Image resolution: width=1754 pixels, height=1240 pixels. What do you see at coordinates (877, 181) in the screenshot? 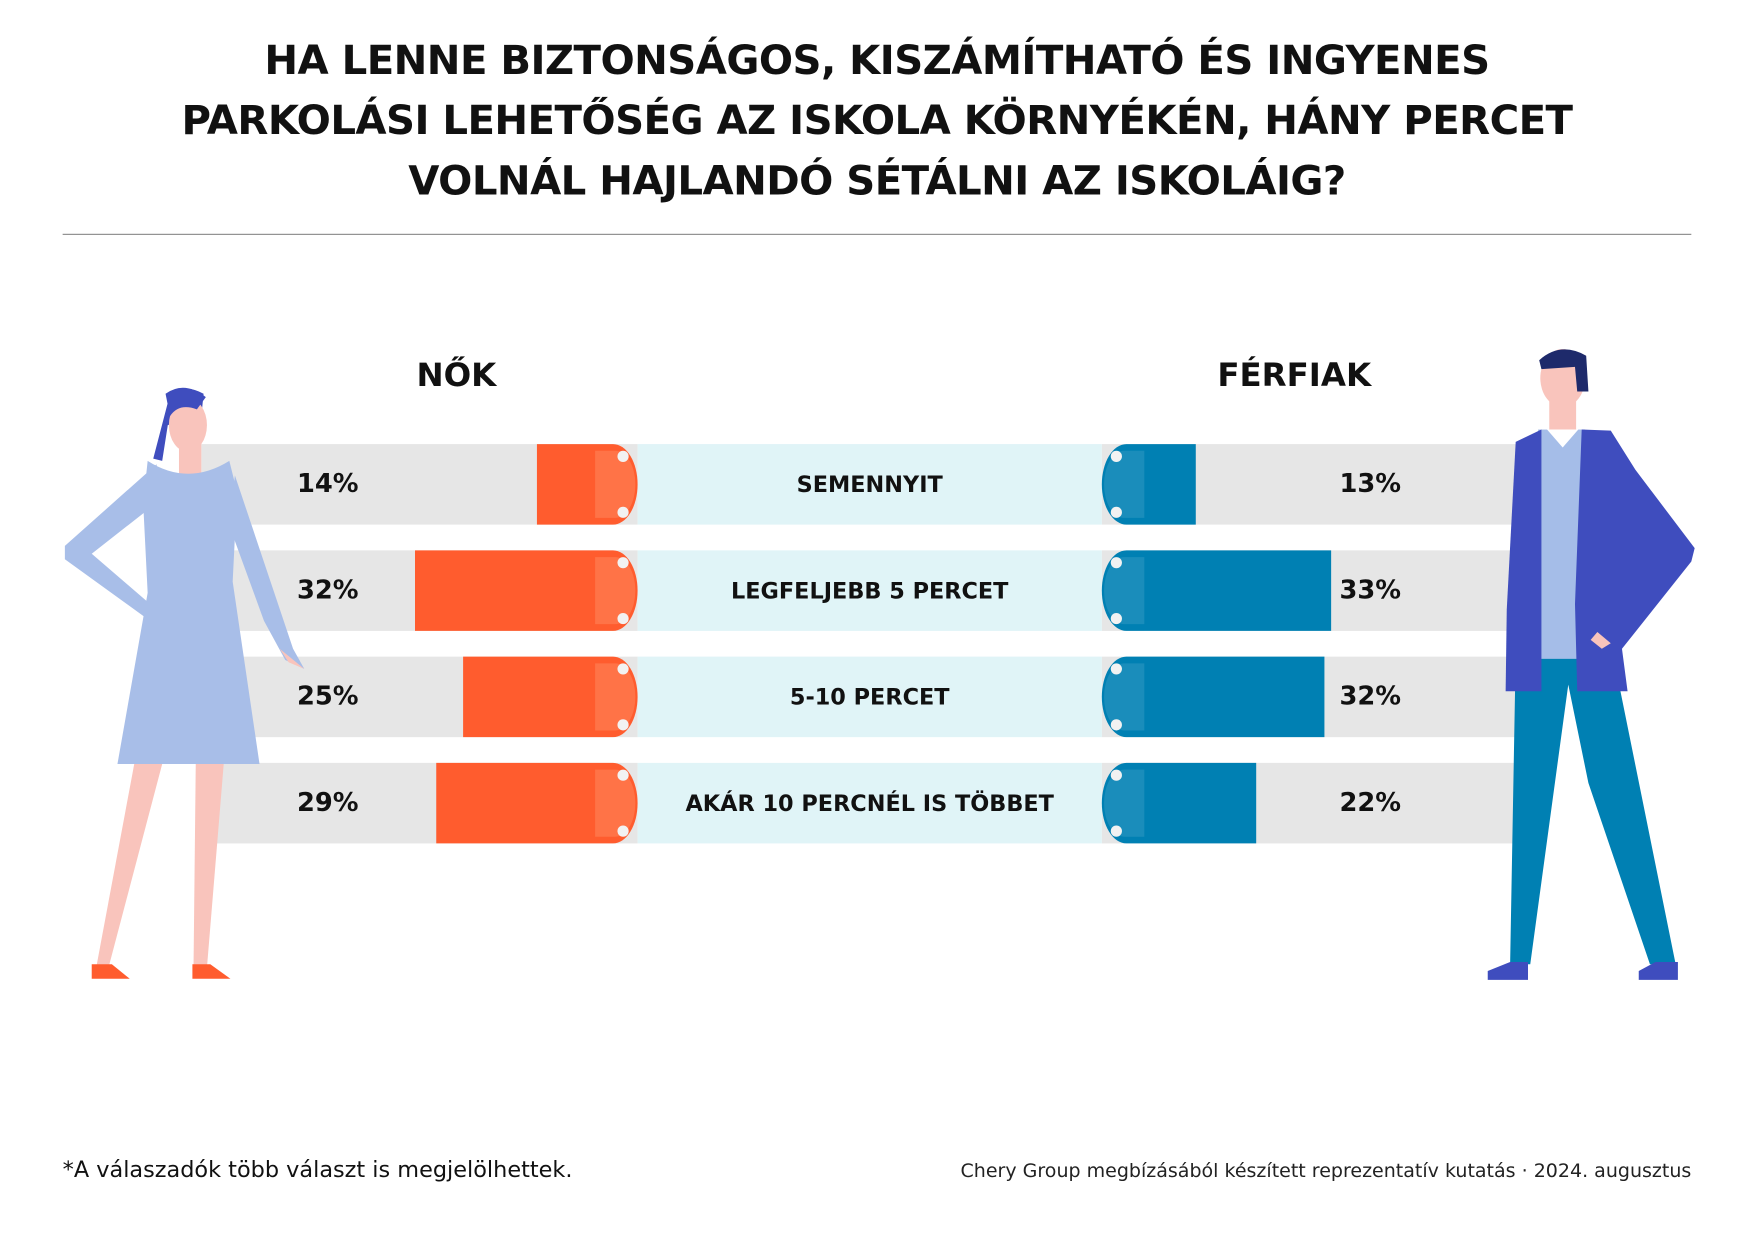
I see `title-line: VOLNÁL HAJLANDÓ SÉTÁLNI AZ ISKOLÁIG?` at bounding box center [877, 181].